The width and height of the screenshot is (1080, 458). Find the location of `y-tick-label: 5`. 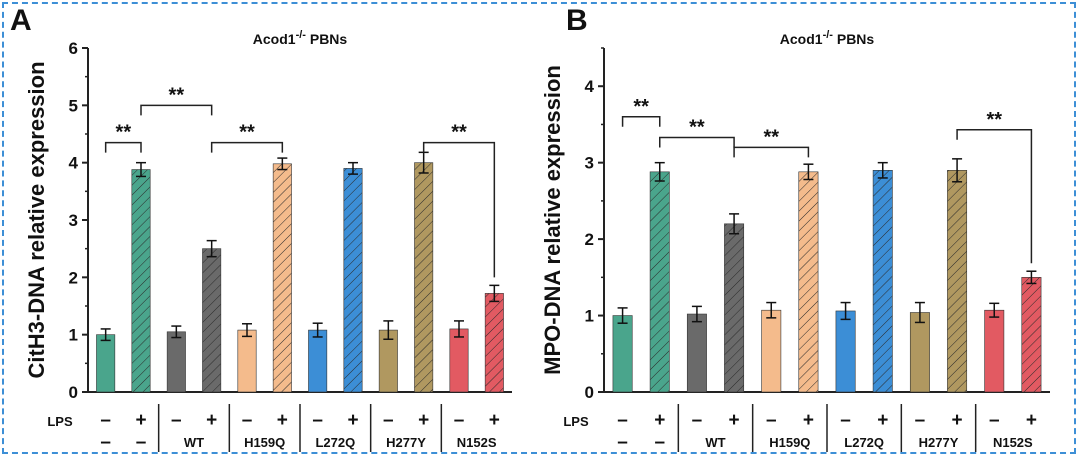

y-tick-label: 5 is located at coordinates (73, 105).